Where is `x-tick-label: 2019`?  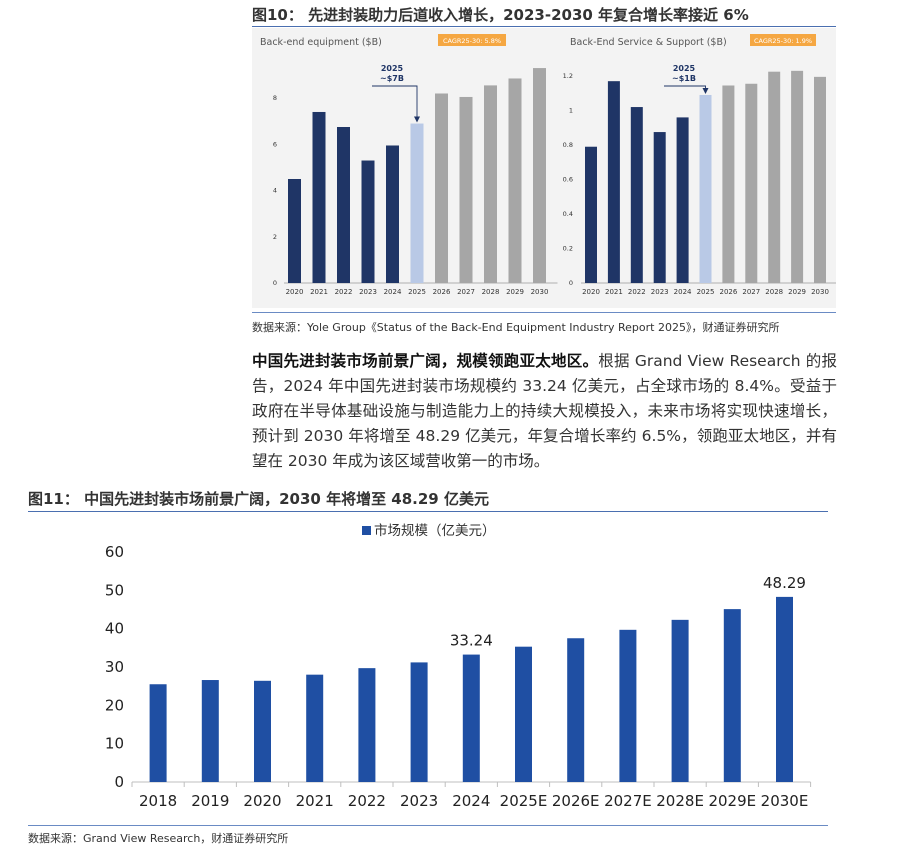
x-tick-label: 2019 is located at coordinates (210, 801).